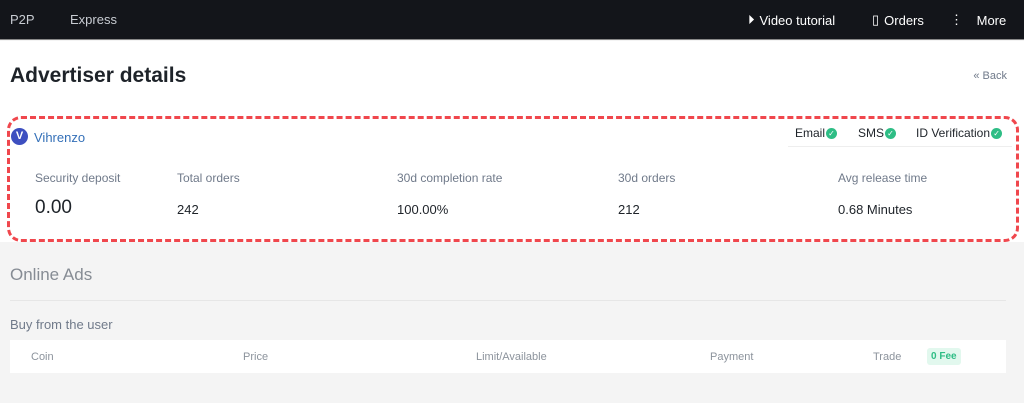  What do you see at coordinates (42, 357) in the screenshot?
I see `column-header: Coin` at bounding box center [42, 357].